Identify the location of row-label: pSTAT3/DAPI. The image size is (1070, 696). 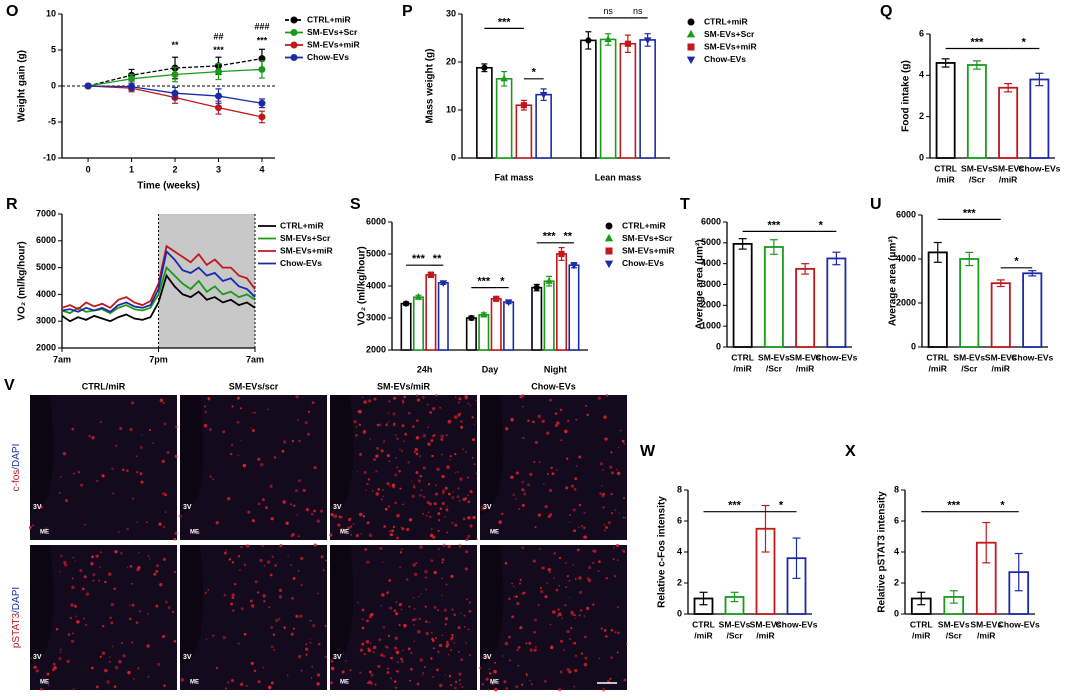
(16, 617).